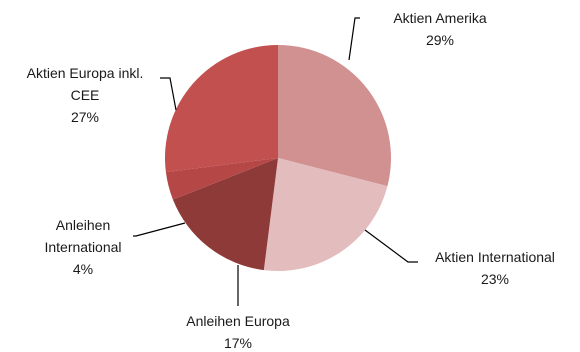  I want to click on slice-label: Aktien Amerika 29%, so click(440, 29).